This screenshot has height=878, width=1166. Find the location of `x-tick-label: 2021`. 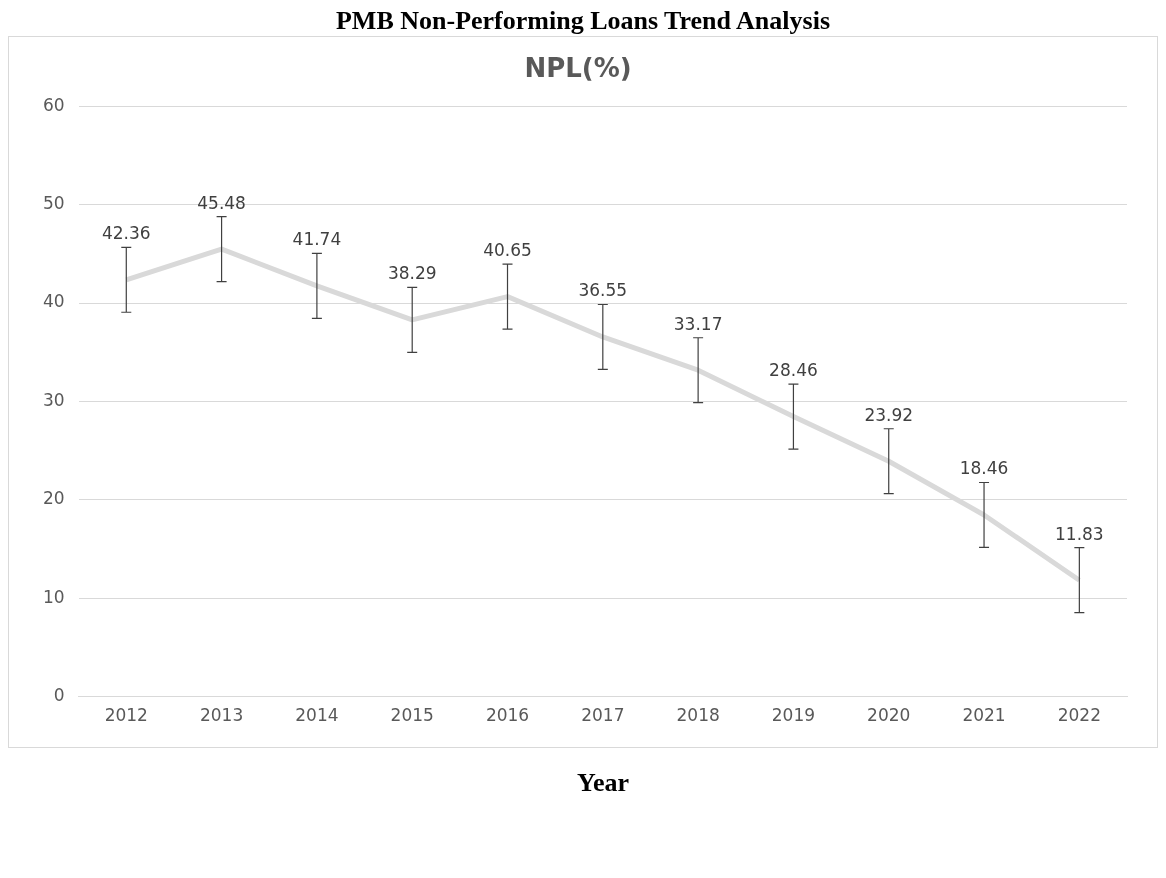

x-tick-label: 2021 is located at coordinates (984, 715).